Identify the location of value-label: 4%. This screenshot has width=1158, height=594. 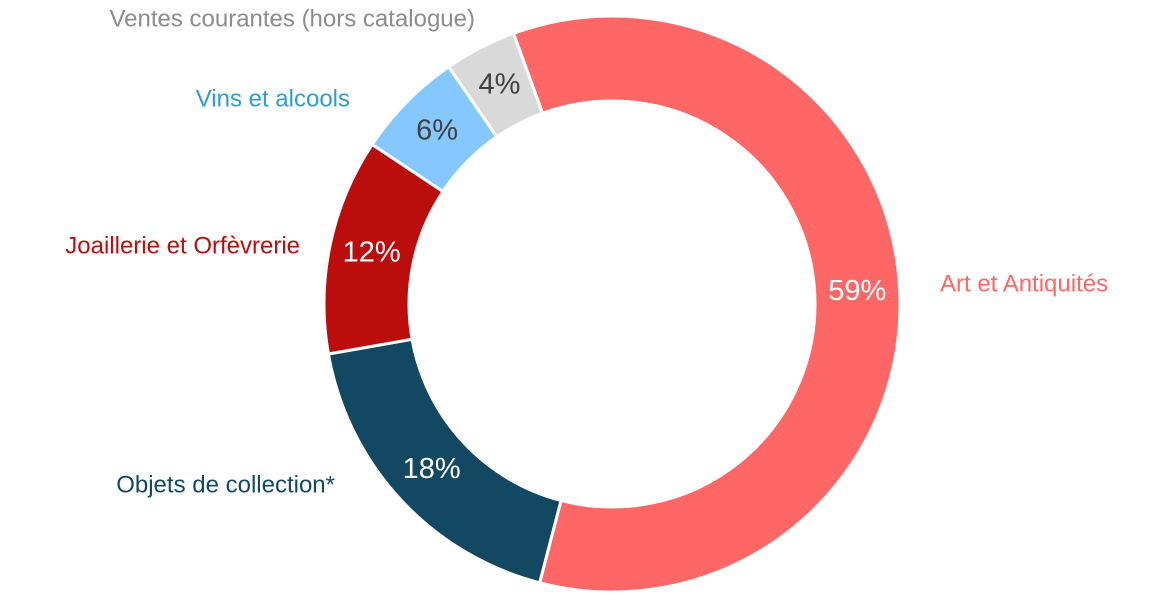
(500, 84).